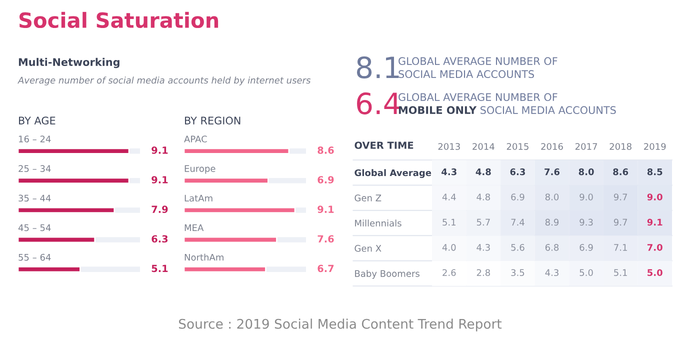 This screenshot has height=348, width=700. What do you see at coordinates (654, 247) in the screenshot?
I see `data-label: 7.0` at bounding box center [654, 247].